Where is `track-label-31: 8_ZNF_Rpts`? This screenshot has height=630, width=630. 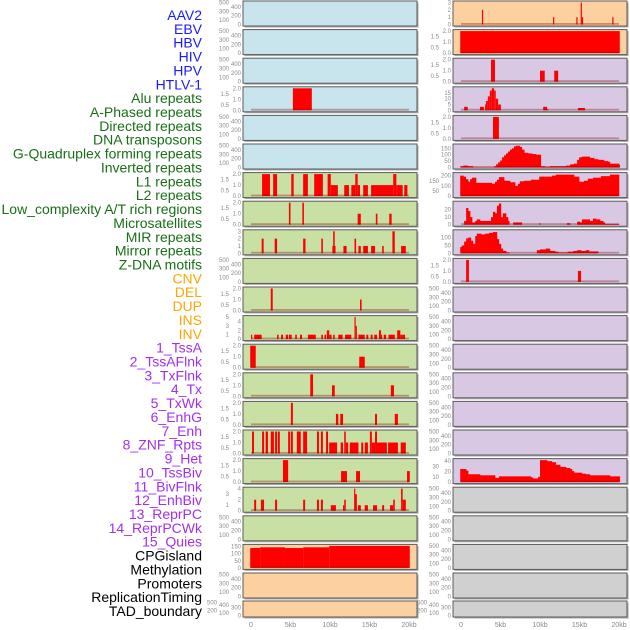
track-label-31: 8_ZNF_Rpts is located at coordinates (162, 445).